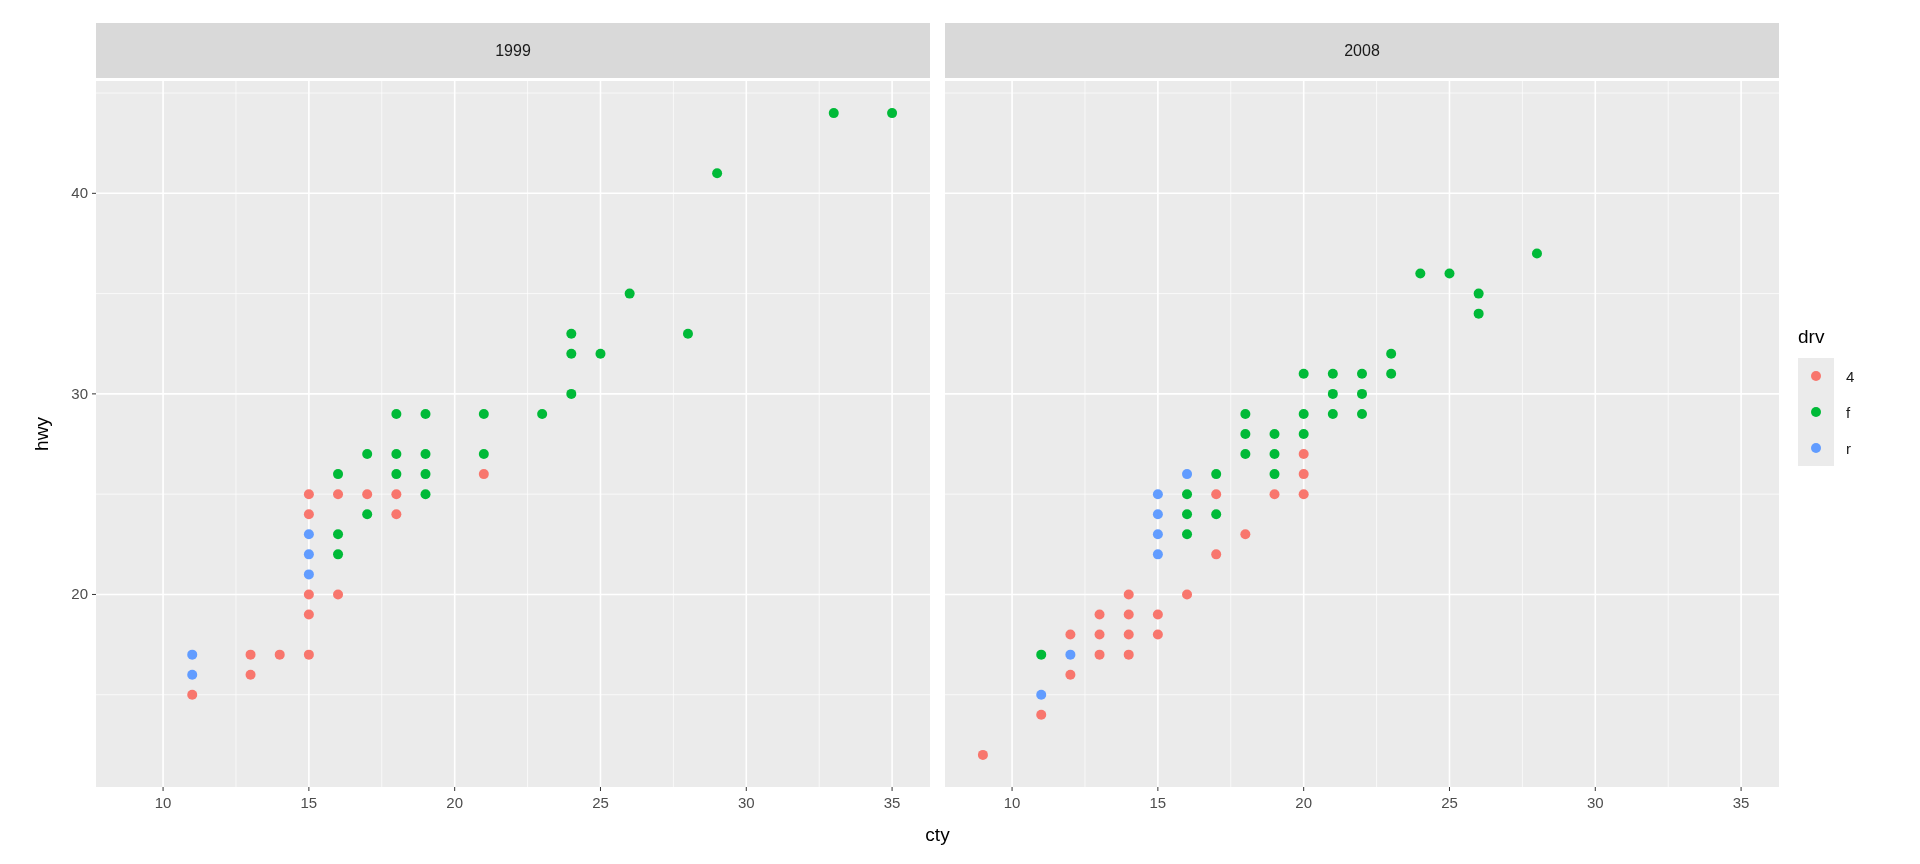 The width and height of the screenshot is (1920, 864). Describe the element at coordinates (309, 802) in the screenshot. I see `x-tick-label: 15` at that location.